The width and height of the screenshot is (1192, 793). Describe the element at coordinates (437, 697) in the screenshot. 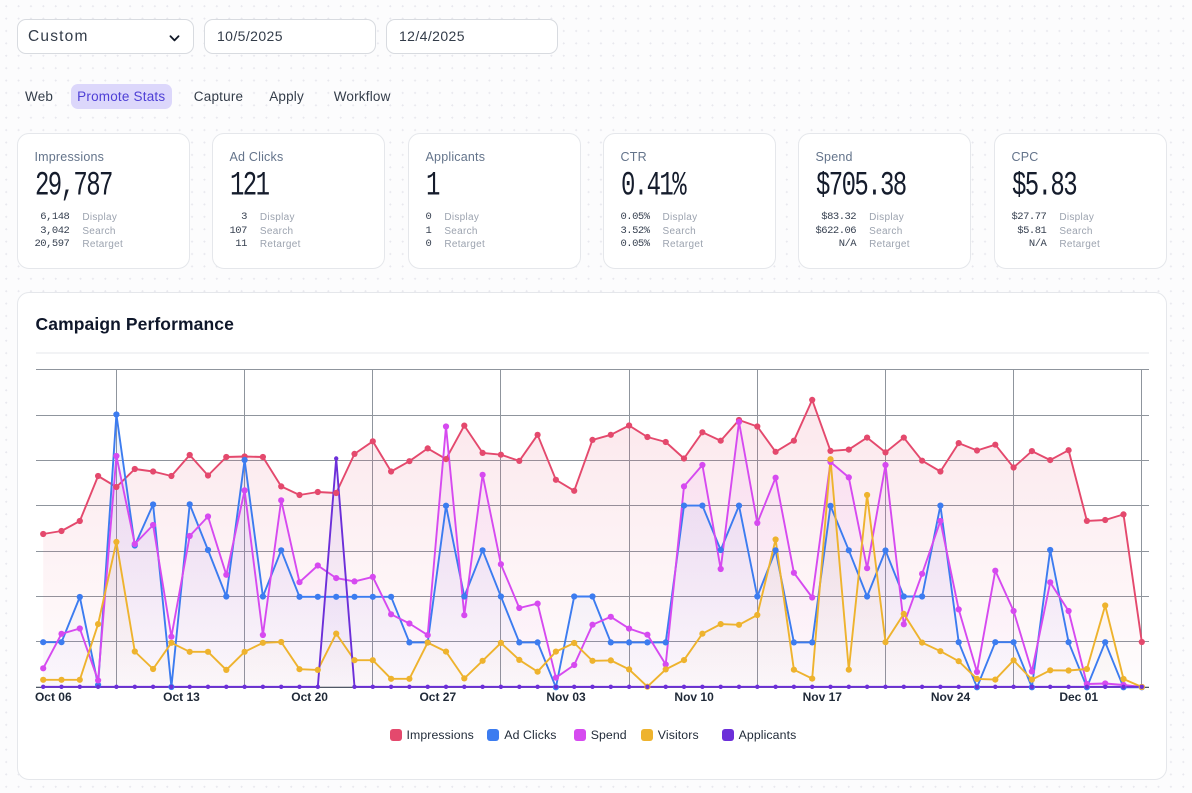

I see `svg-text: Oct 27` at that location.